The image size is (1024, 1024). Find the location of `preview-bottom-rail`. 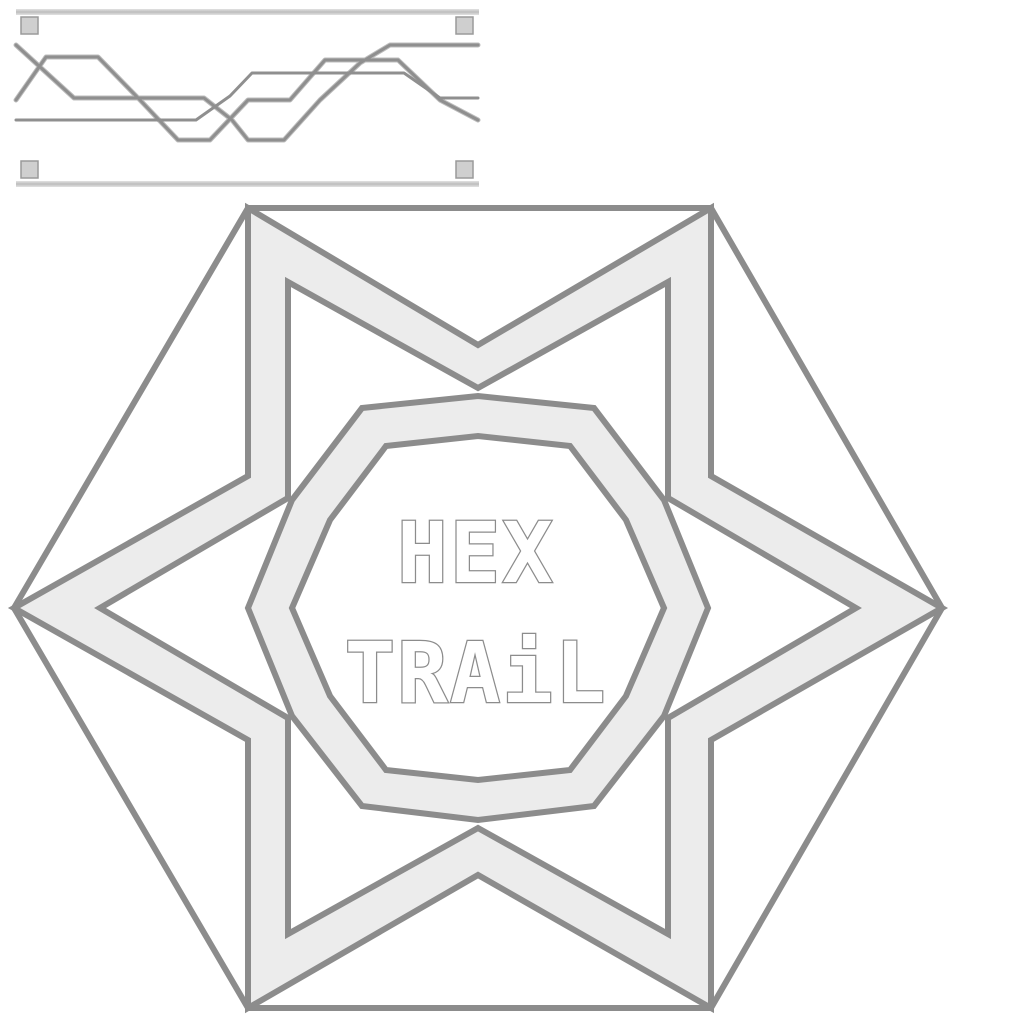

preview-bottom-rail is located at coordinates (247, 184).